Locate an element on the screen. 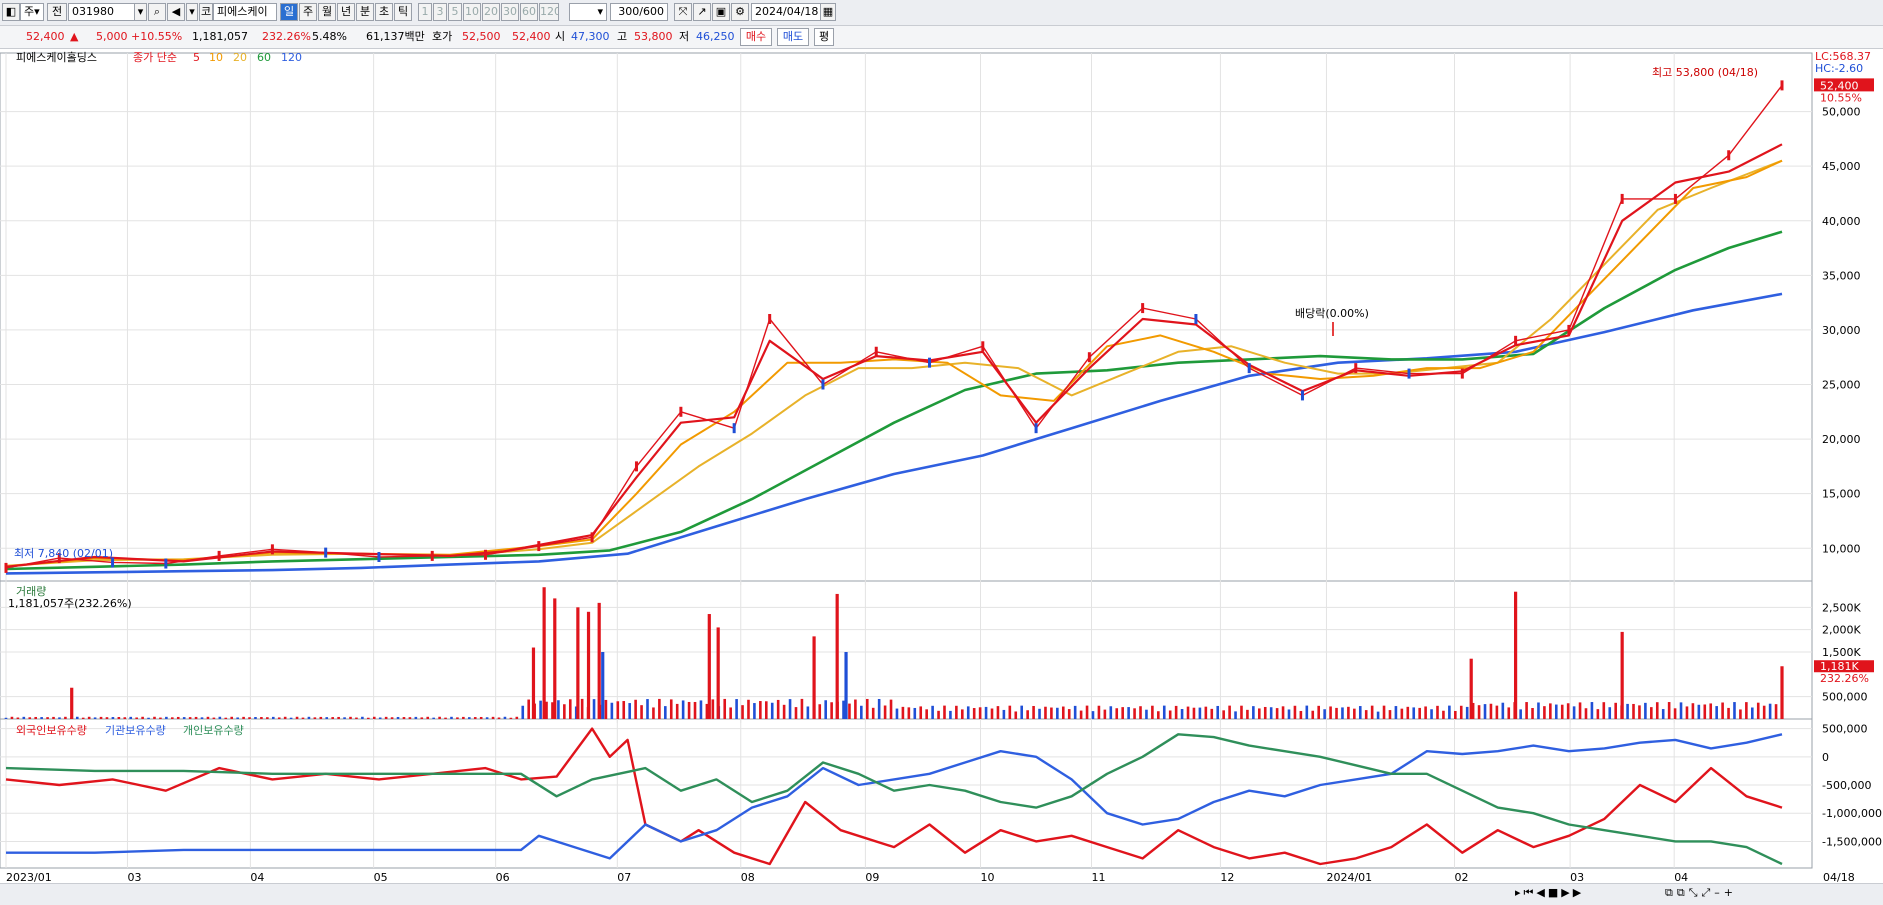 The width and height of the screenshot is (1883, 905). save-icon: ▣ is located at coordinates (721, 12).